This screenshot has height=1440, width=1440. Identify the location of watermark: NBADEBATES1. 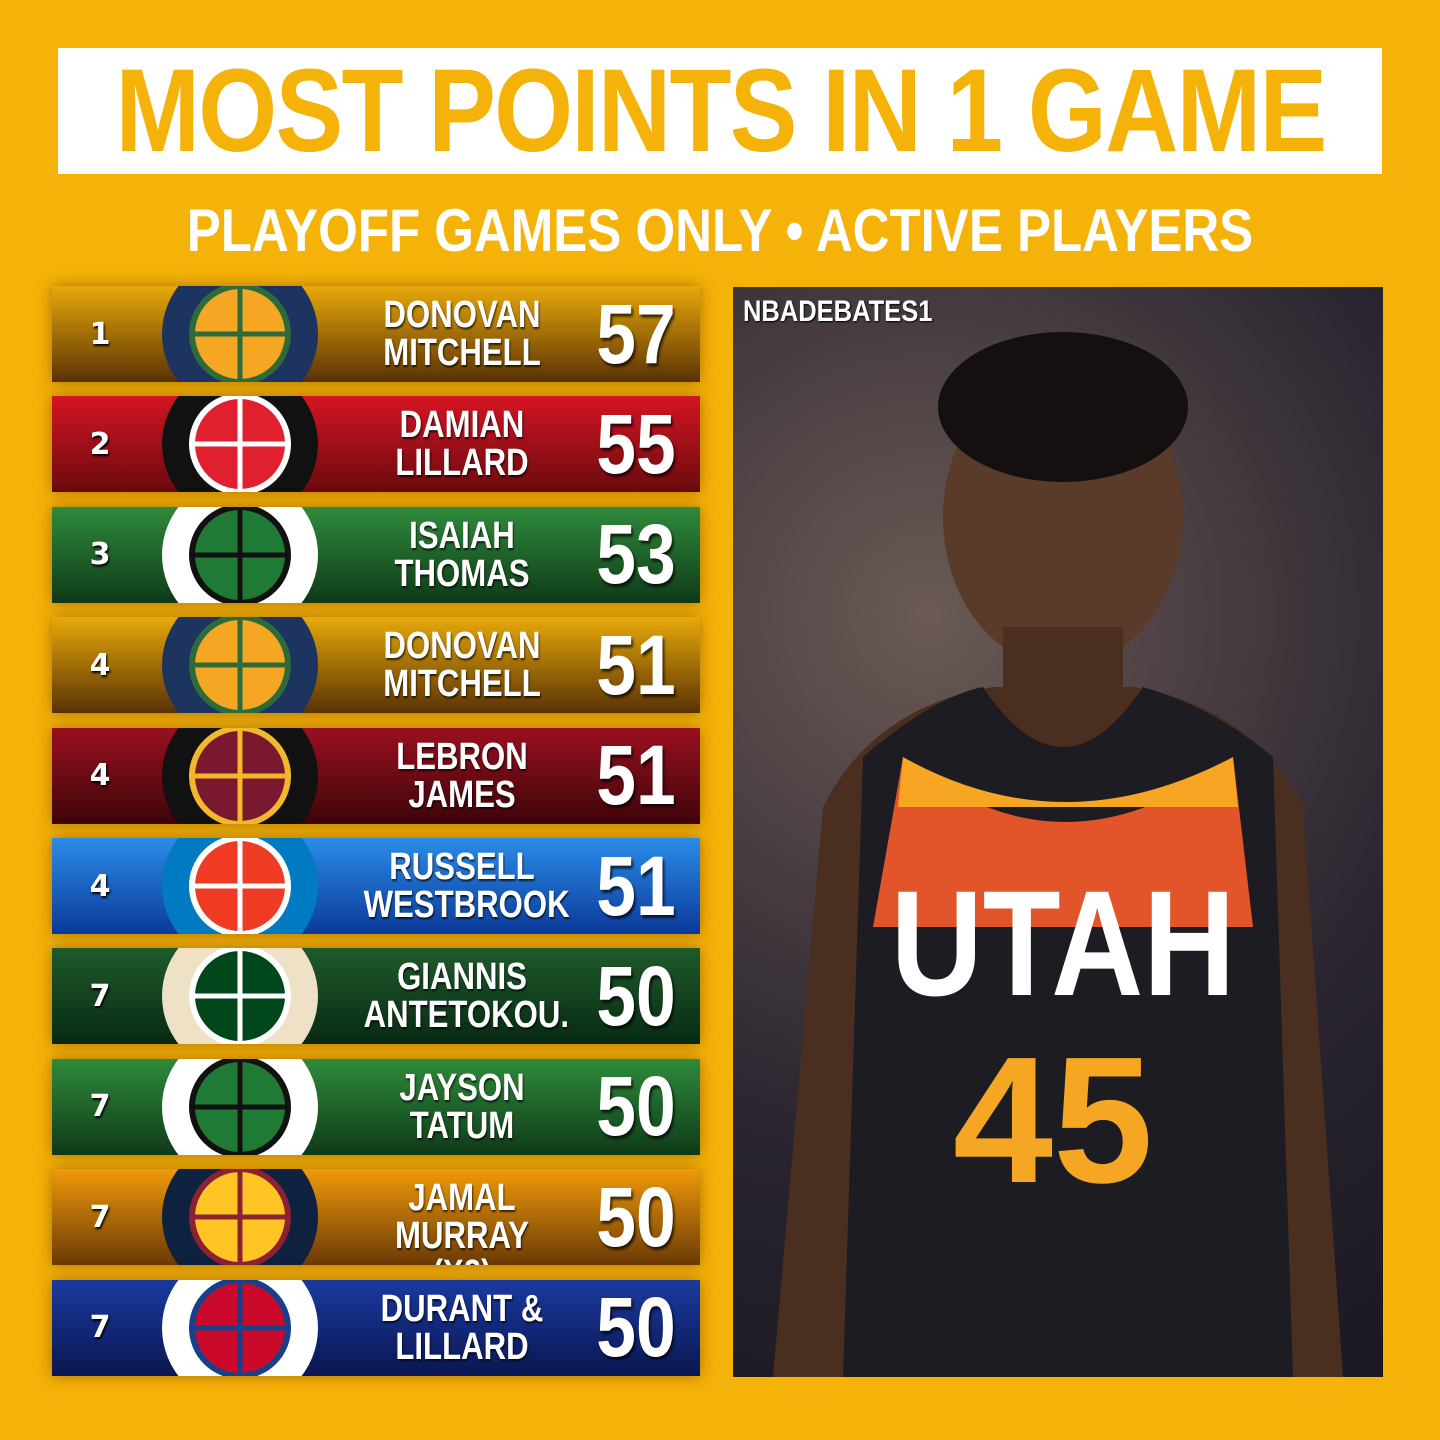
(838, 311).